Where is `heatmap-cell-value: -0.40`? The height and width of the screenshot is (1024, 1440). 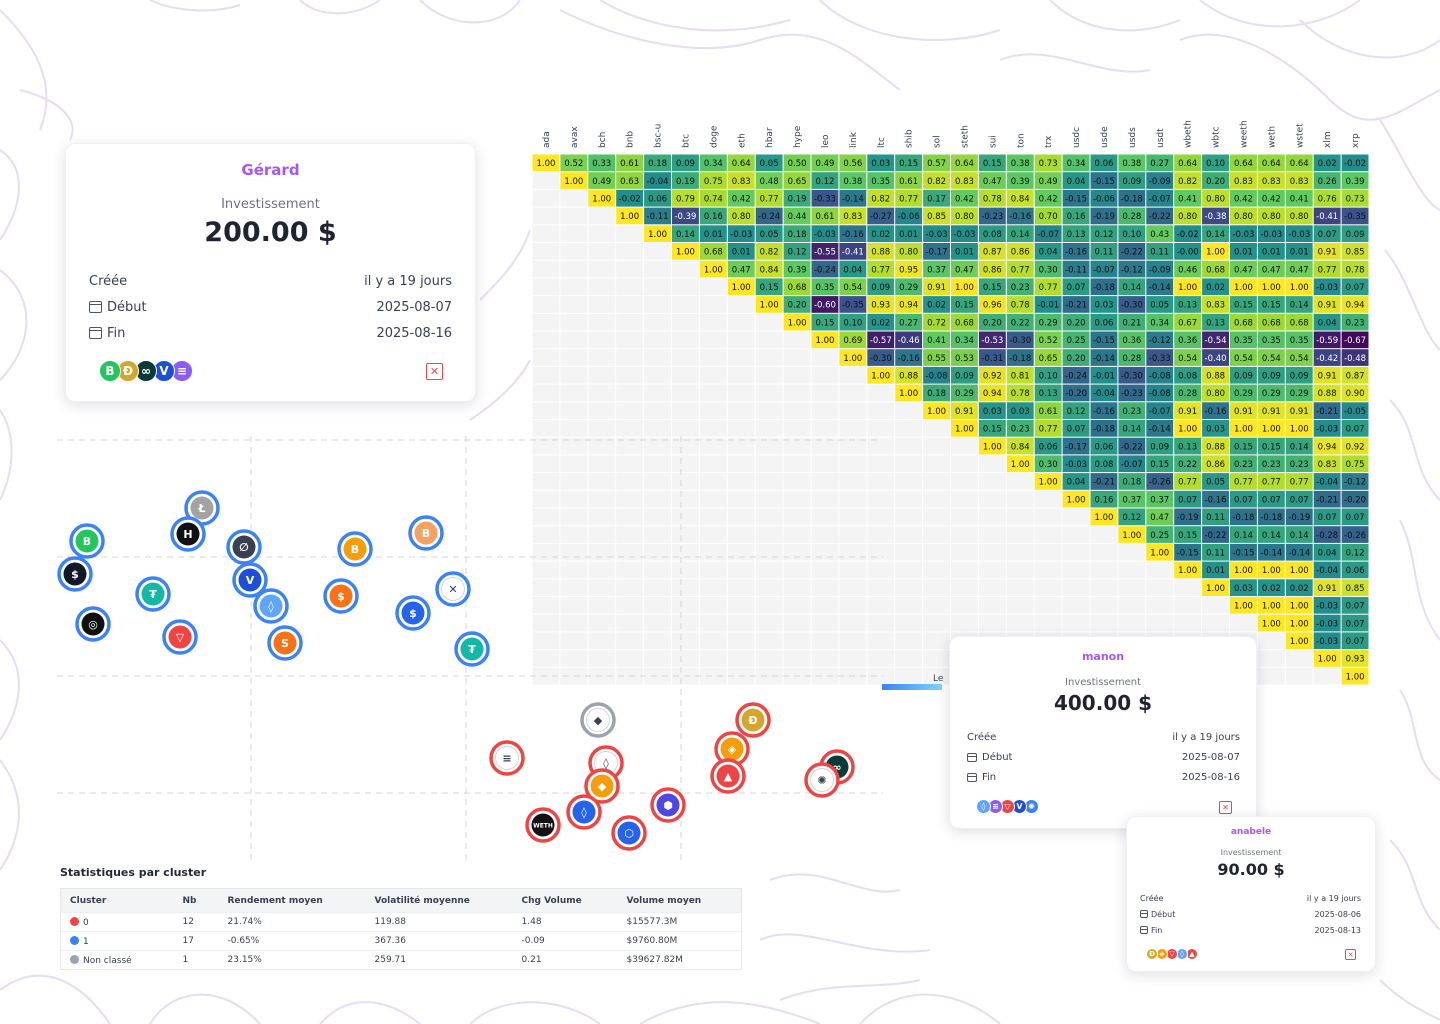
heatmap-cell-value: -0.40 is located at coordinates (1216, 359).